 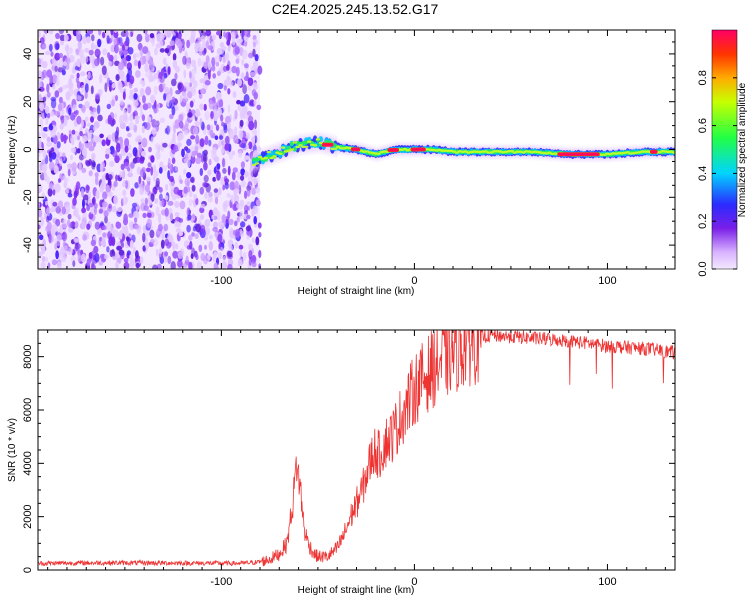 What do you see at coordinates (28, 245) in the screenshot?
I see `y-tick-label: -40` at bounding box center [28, 245].